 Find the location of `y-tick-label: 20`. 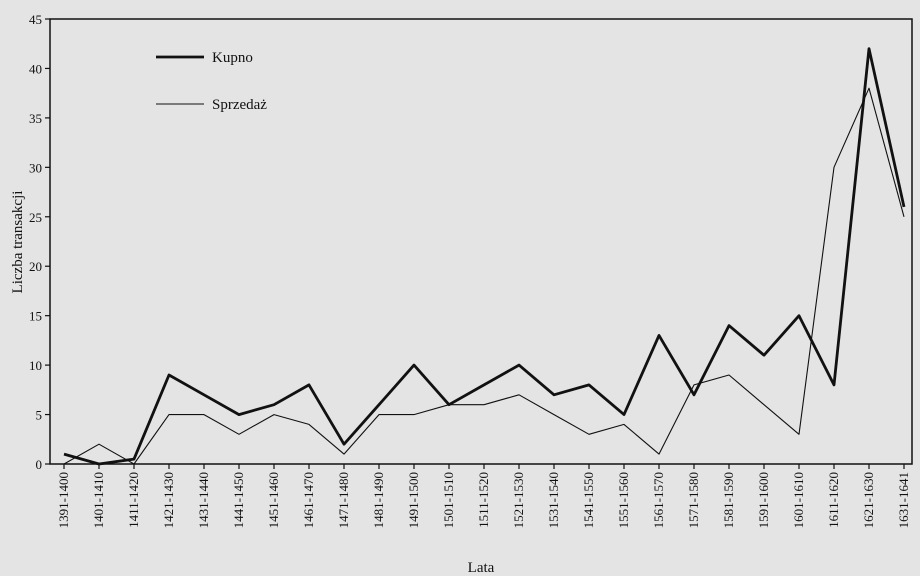

y-tick-label: 20 is located at coordinates (35, 266).